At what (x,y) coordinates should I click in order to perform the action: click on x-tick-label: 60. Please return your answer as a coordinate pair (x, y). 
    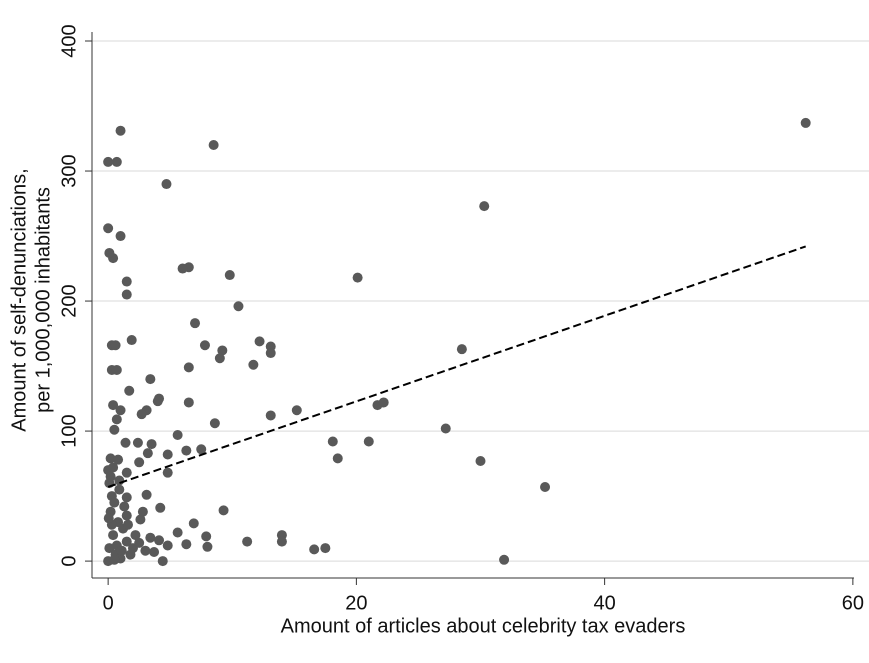
    Looking at the image, I should click on (853, 603).